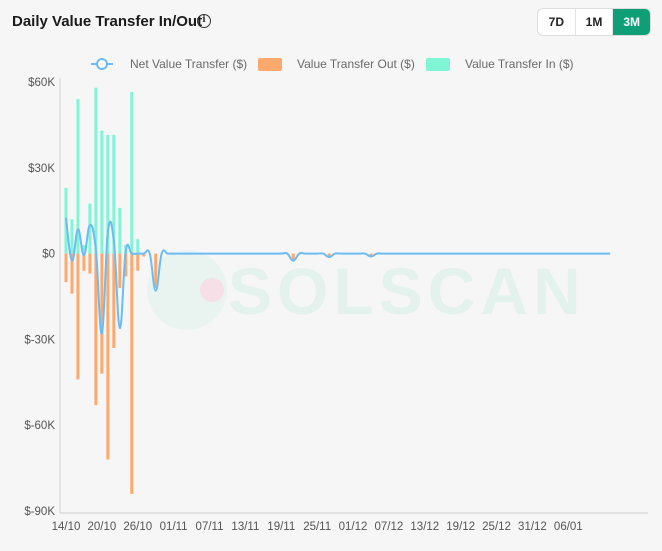 The width and height of the screenshot is (662, 551). I want to click on info-circle-icon: i, so click(204, 21).